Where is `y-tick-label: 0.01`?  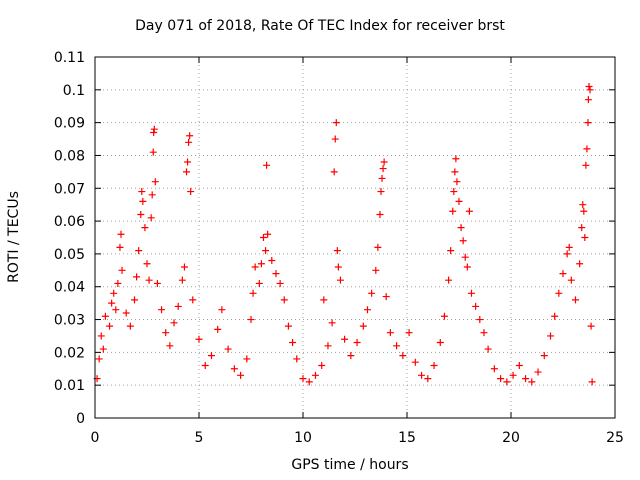
y-tick-label: 0.01 is located at coordinates (69, 386).